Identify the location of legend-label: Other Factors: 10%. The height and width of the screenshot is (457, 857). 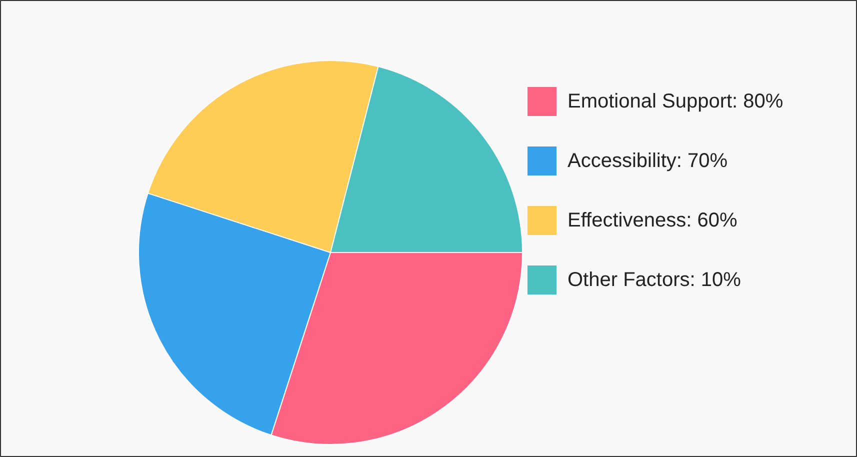
(655, 280).